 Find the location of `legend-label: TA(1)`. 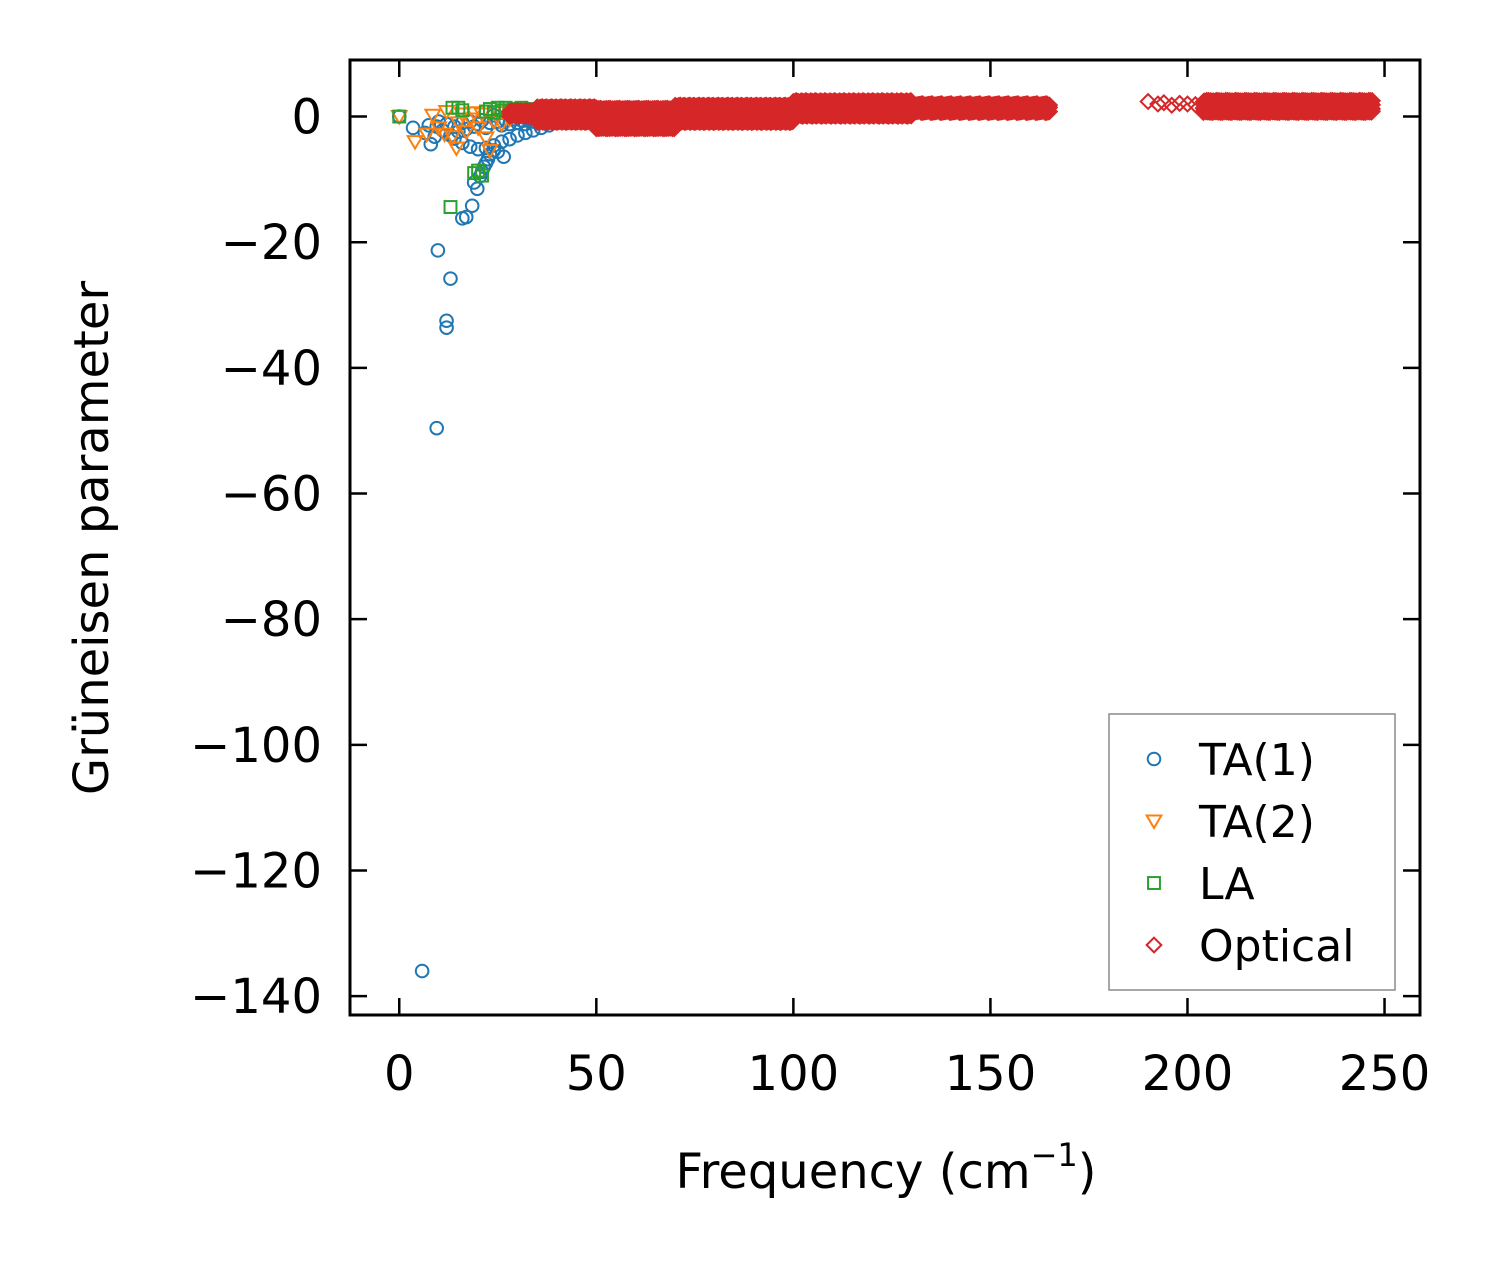

legend-label: TA(1) is located at coordinates (1256, 760).